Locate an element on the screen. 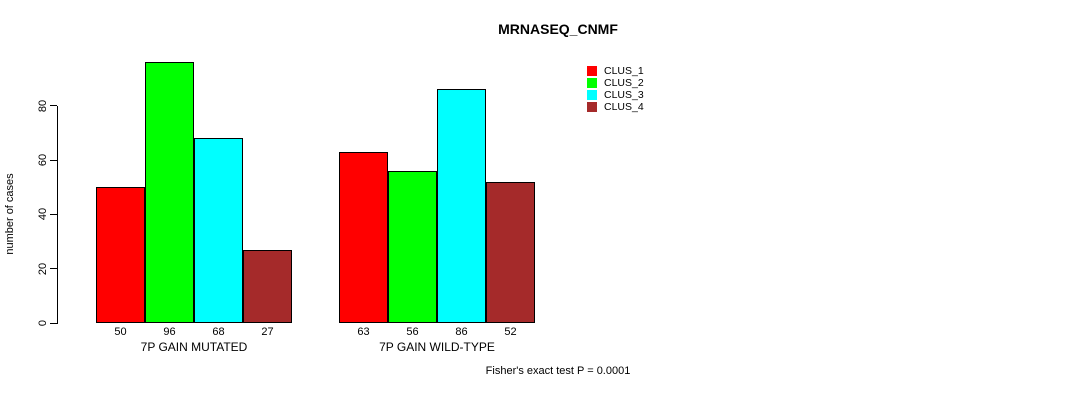 This screenshot has width=1090, height=400. legend-item: CLUS_3 is located at coordinates (615, 95).